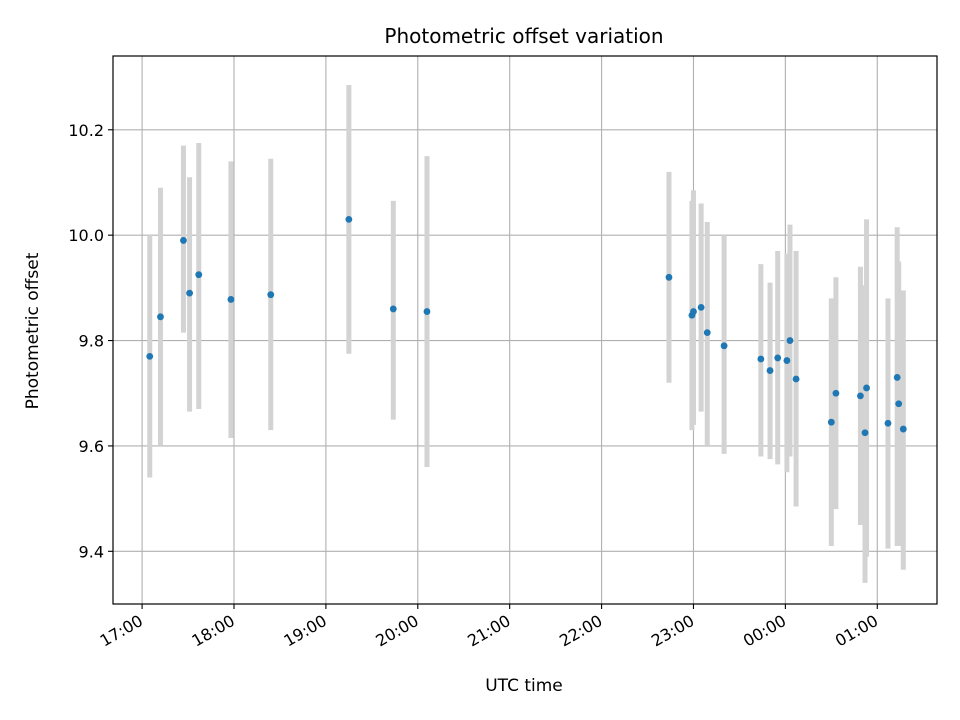  What do you see at coordinates (86, 130) in the screenshot?
I see `y-tick-label: 10.2` at bounding box center [86, 130].